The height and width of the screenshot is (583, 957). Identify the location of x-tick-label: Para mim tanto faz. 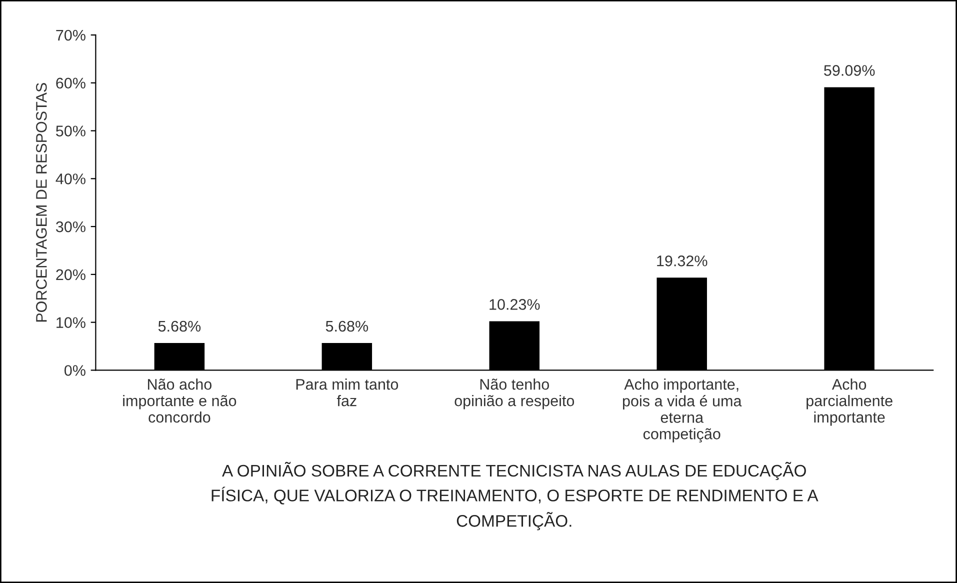
(347, 392).